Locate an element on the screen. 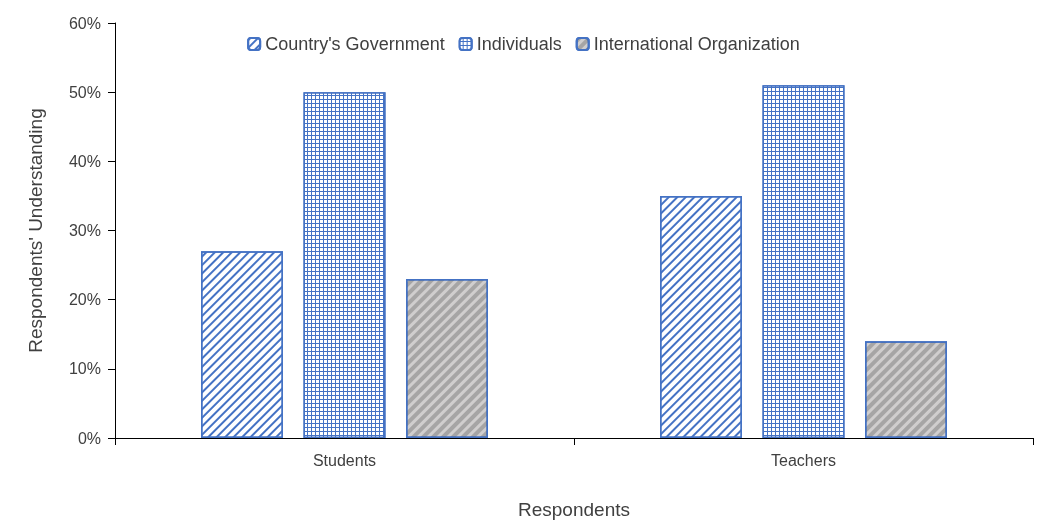  legend-label: International Organization is located at coordinates (696, 44).